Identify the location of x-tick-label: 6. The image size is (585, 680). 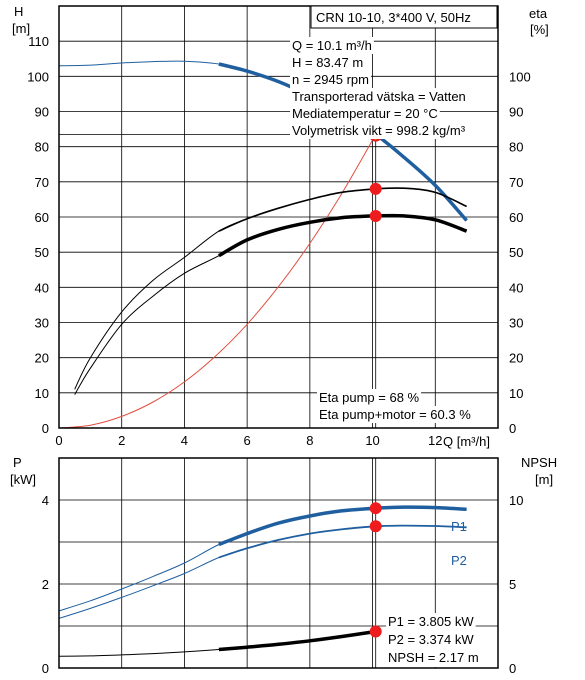
(247, 440).